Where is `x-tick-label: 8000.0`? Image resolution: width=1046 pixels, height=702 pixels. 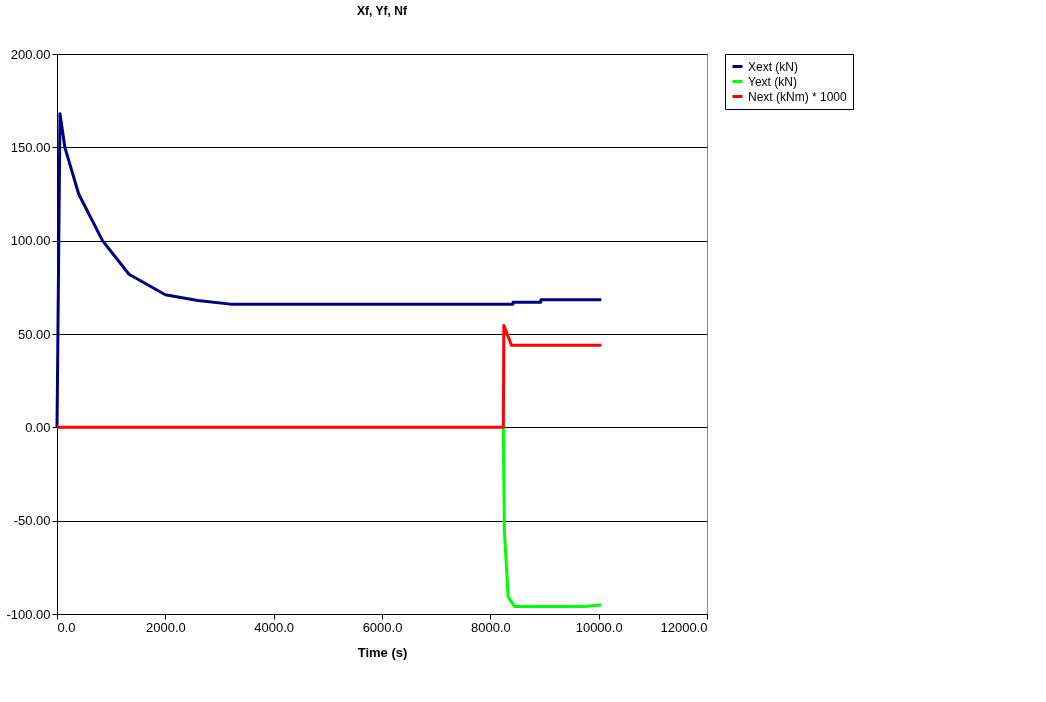 x-tick-label: 8000.0 is located at coordinates (490, 627).